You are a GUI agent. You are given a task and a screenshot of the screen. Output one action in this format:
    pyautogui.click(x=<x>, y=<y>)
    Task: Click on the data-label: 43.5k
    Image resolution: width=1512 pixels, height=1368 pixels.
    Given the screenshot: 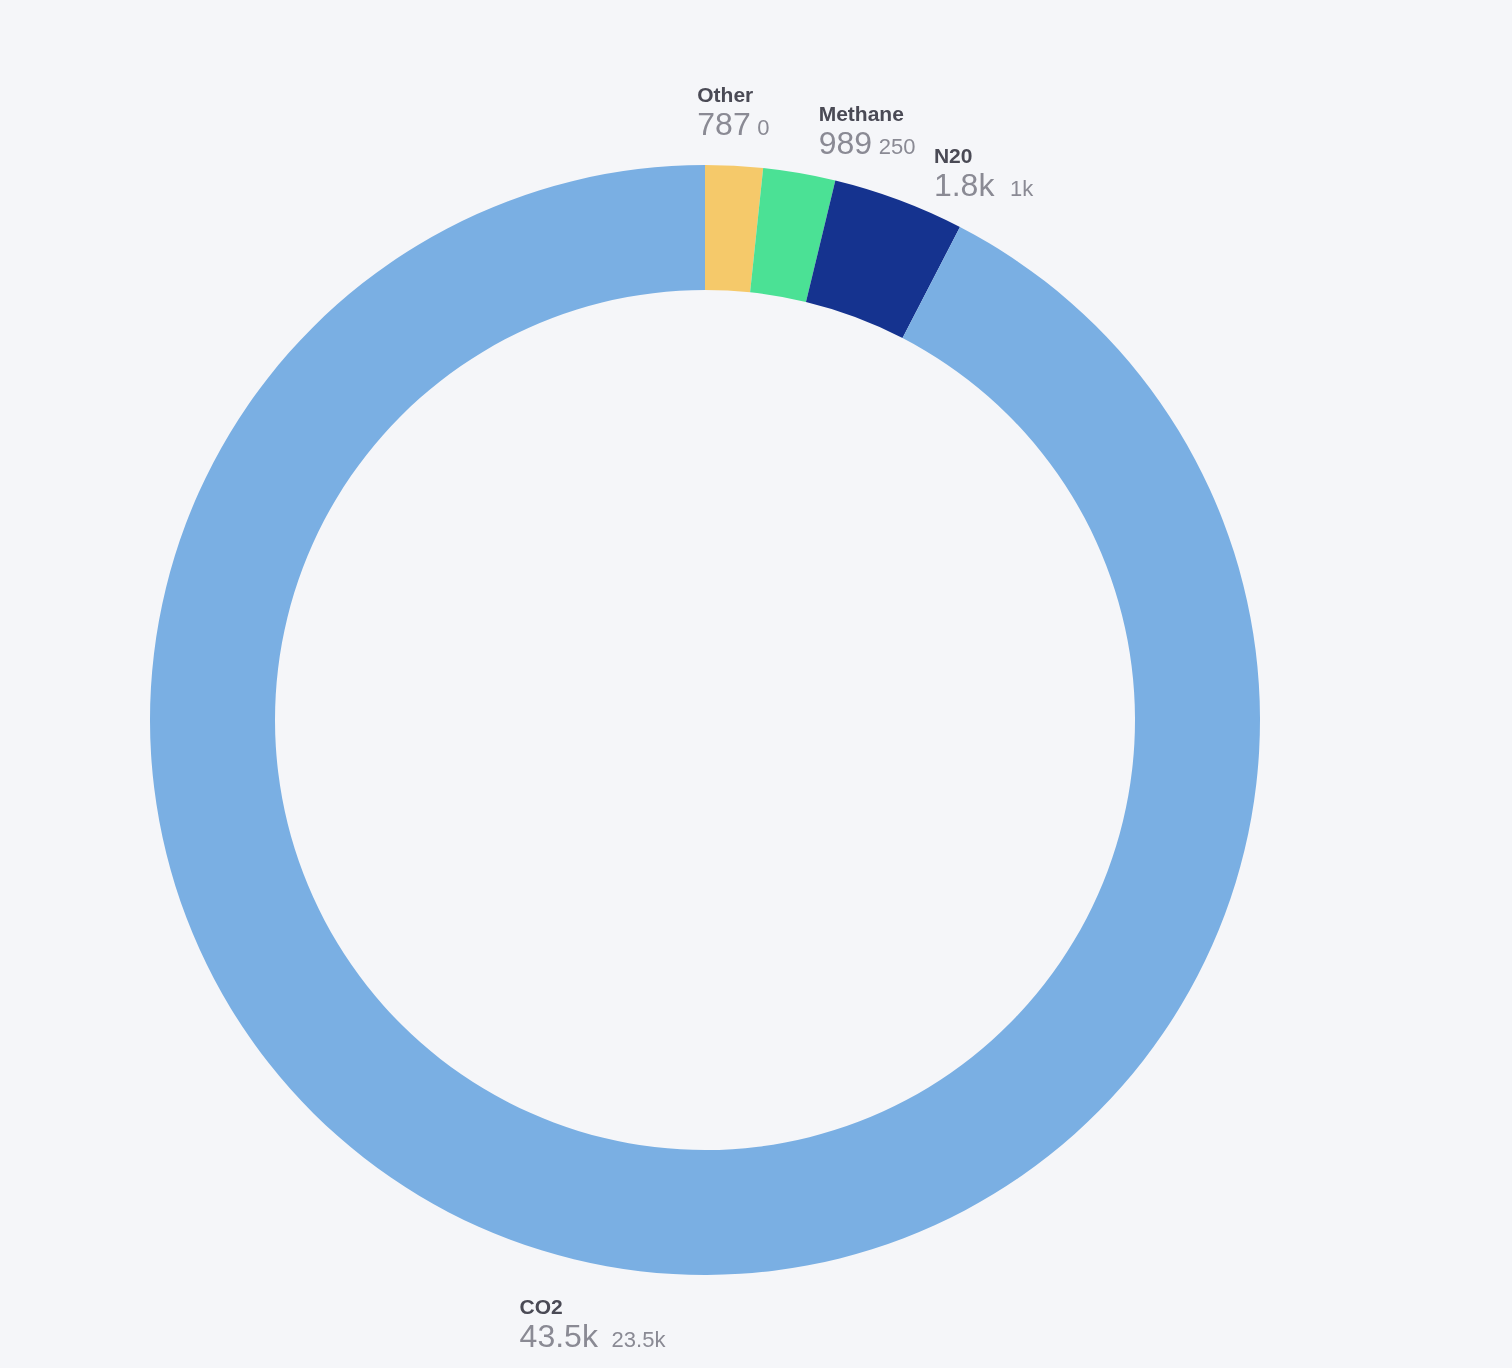 What is the action you would take?
    pyautogui.click(x=559, y=1335)
    